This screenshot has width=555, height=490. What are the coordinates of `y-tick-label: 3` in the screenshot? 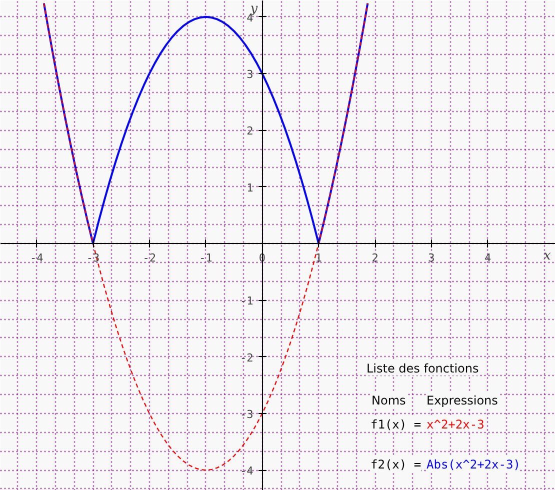 It's located at (250, 75).